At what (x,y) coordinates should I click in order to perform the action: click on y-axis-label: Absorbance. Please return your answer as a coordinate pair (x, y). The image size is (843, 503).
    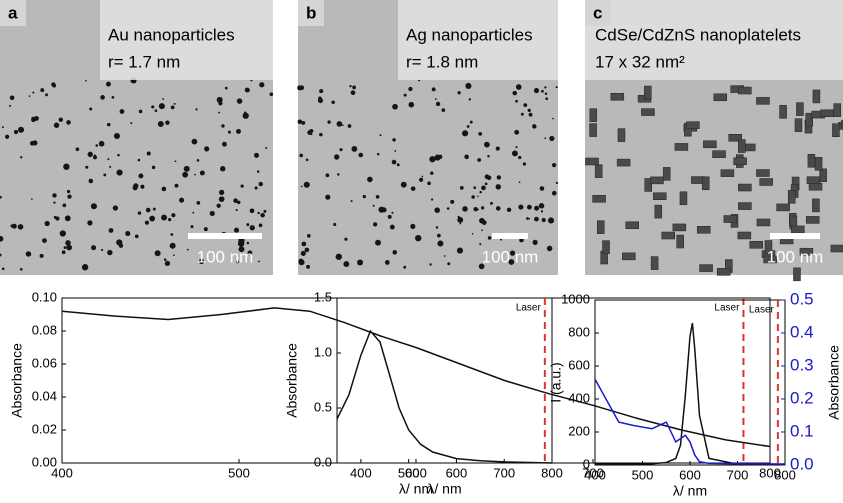
    Looking at the image, I should click on (17, 380).